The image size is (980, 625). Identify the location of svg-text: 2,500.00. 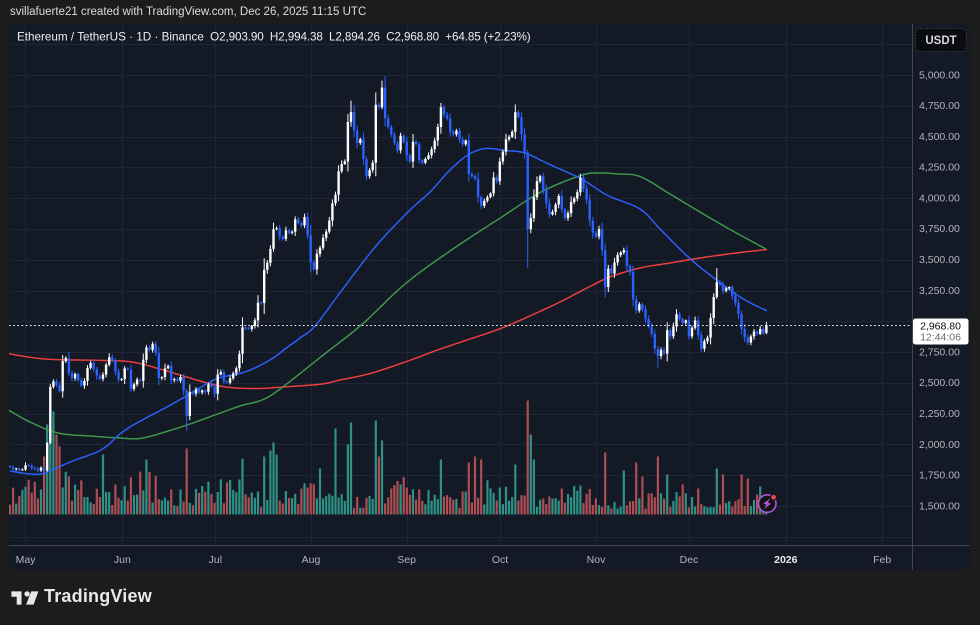
(939, 383).